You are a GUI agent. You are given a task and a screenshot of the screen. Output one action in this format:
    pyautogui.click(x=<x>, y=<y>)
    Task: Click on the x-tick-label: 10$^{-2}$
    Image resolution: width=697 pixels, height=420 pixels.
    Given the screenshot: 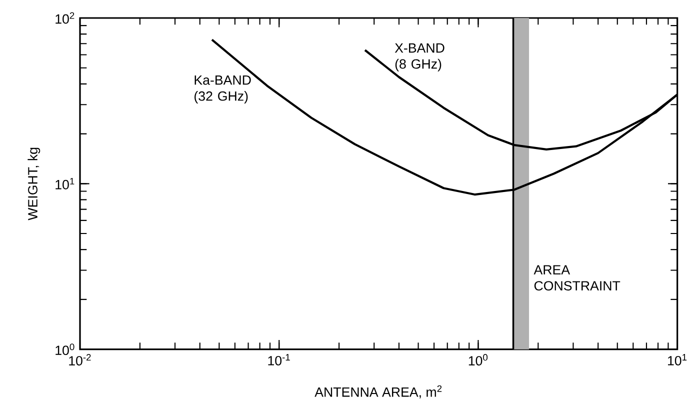 What is the action you would take?
    pyautogui.click(x=80, y=360)
    